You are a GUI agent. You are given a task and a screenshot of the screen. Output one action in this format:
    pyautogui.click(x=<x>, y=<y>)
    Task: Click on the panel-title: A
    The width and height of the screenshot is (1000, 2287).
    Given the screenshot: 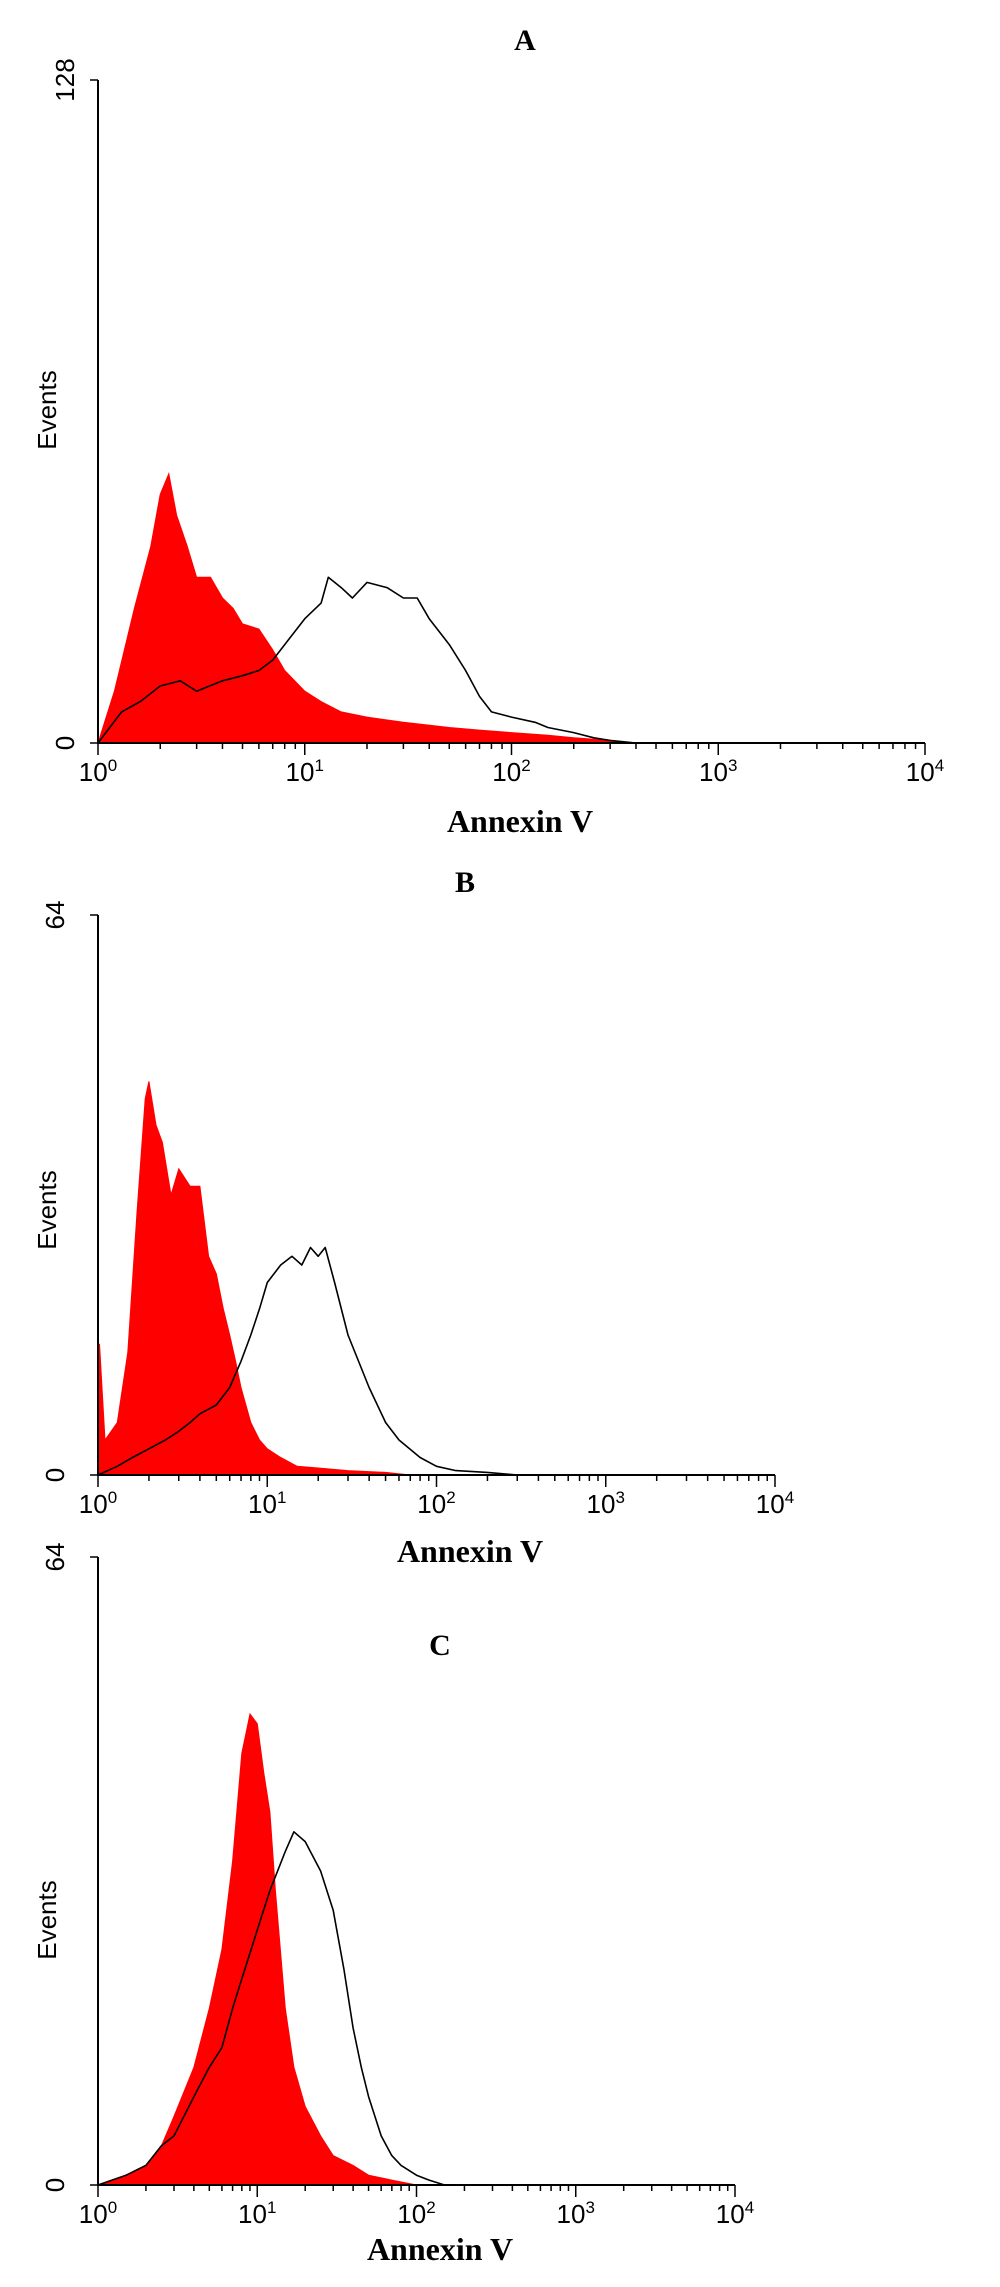 What is the action you would take?
    pyautogui.click(x=525, y=40)
    